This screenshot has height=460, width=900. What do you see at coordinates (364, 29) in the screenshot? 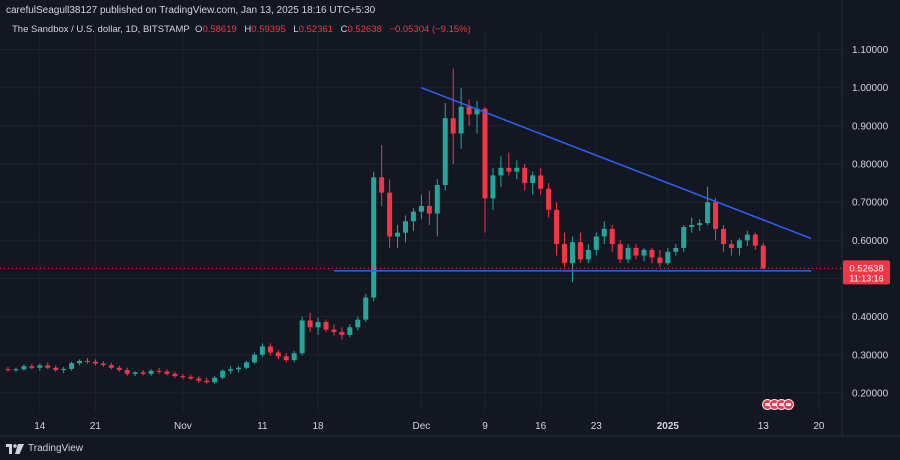
I see `close-value: 0.52638` at bounding box center [364, 29].